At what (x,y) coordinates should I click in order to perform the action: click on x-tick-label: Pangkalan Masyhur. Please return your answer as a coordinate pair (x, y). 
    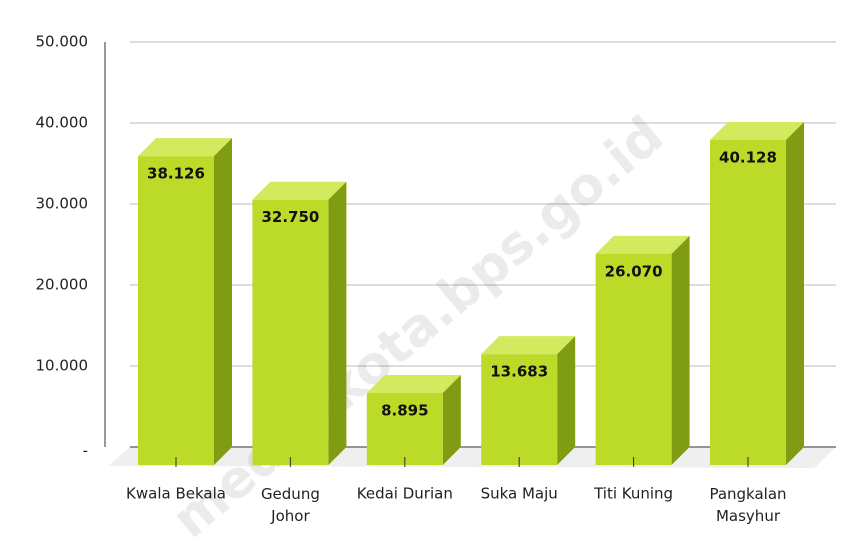
    Looking at the image, I should click on (747, 505).